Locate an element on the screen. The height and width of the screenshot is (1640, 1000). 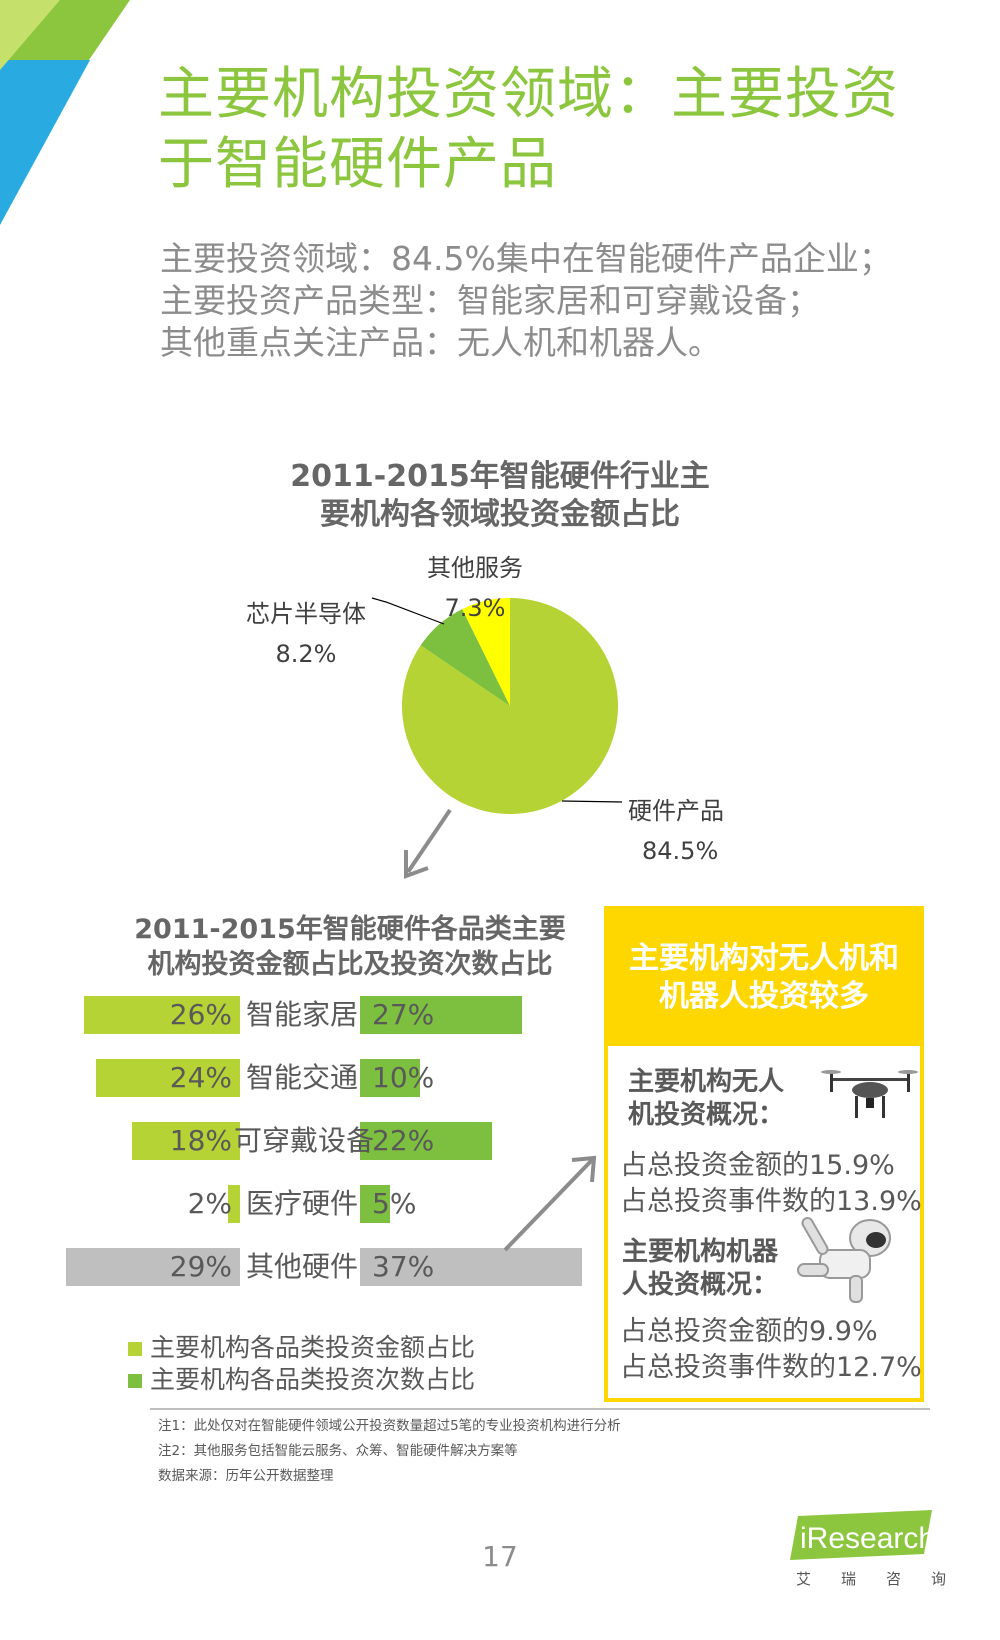
bar-count-label: 5% is located at coordinates (394, 1203).